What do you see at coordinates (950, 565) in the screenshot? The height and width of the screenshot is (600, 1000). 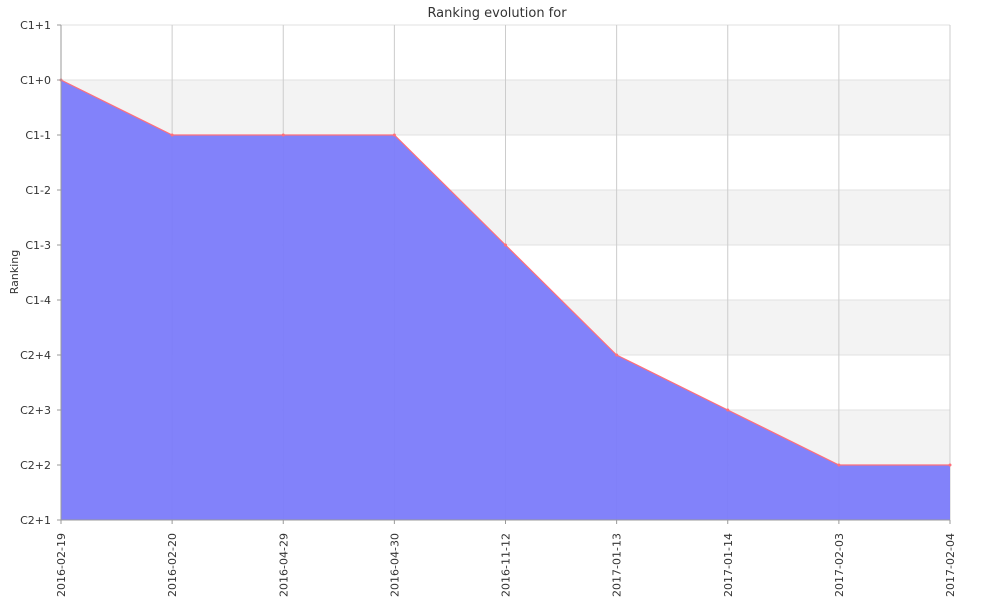 I see `x-tick-label: 2017-02-04` at bounding box center [950, 565].